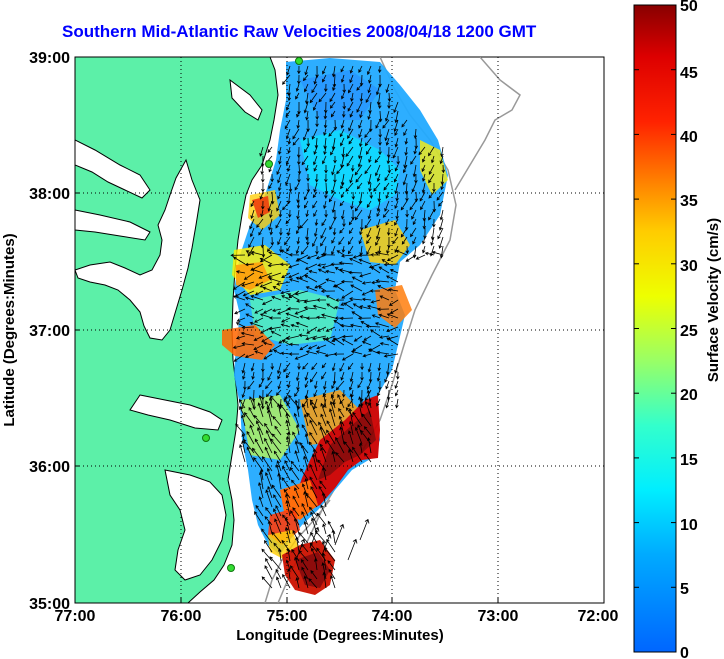  I want to click on colorbar-tick-label: 40, so click(689, 137).